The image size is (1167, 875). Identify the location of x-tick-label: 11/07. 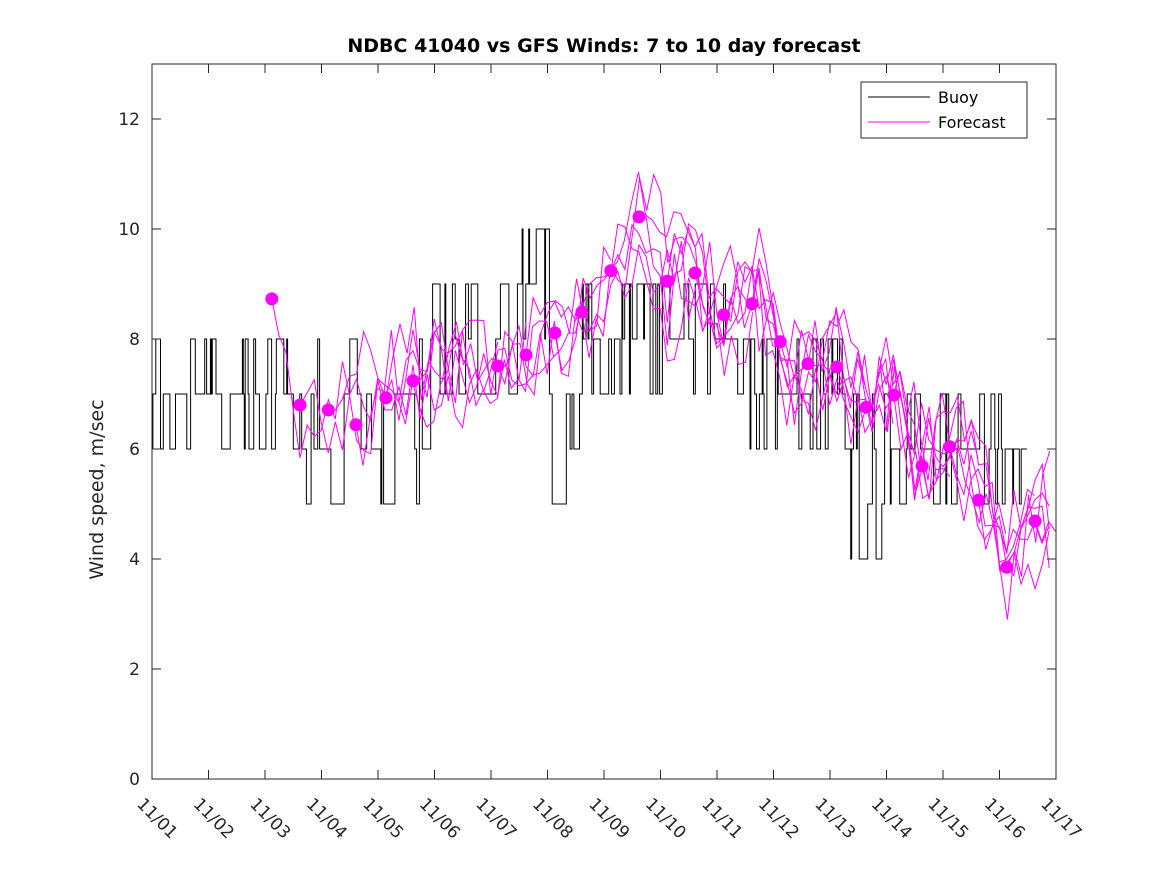
(495, 818).